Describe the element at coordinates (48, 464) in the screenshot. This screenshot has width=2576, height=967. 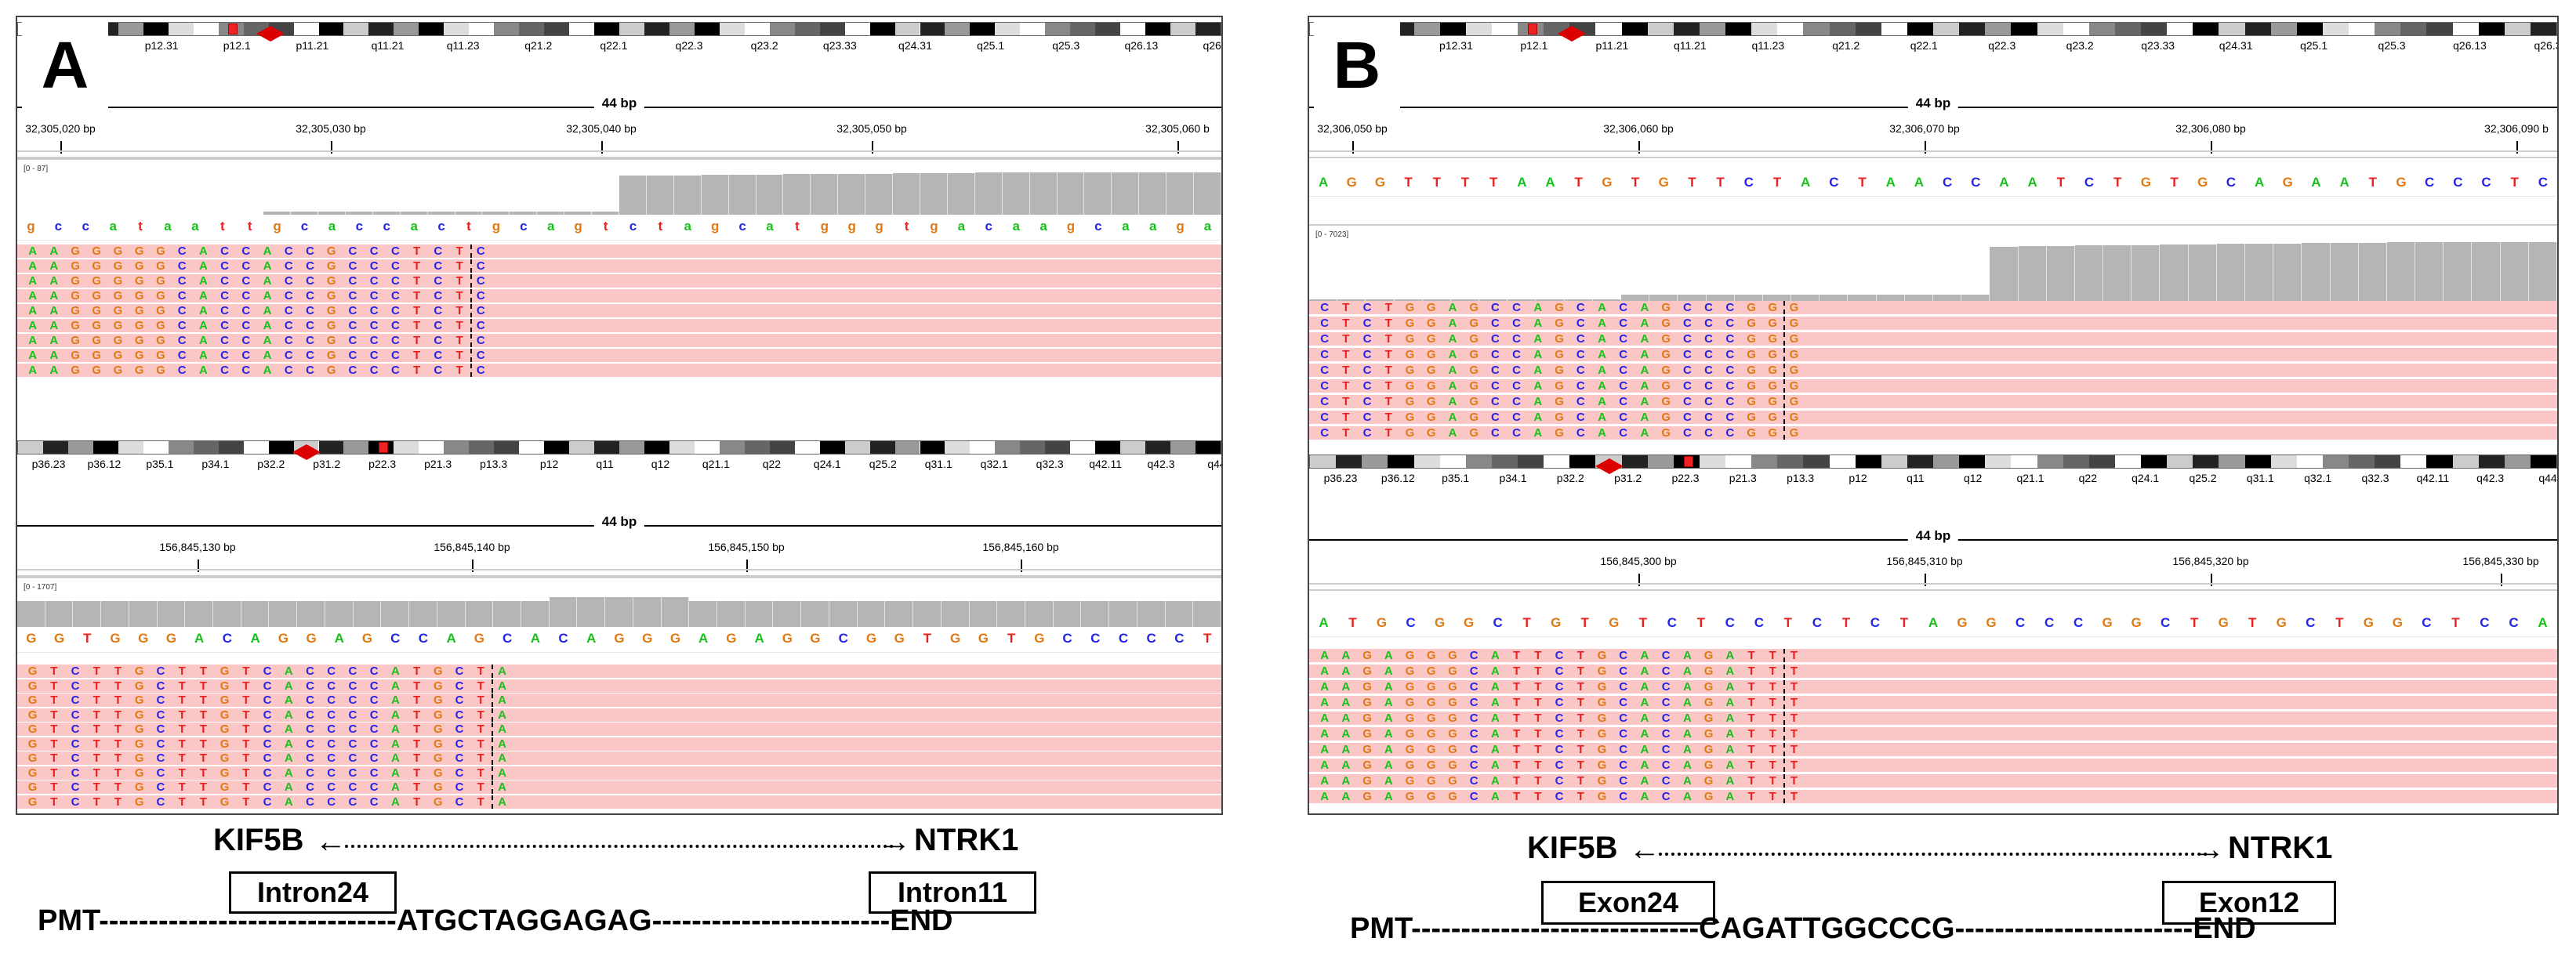
I see `ideogram-band-label: p36.23` at that location.